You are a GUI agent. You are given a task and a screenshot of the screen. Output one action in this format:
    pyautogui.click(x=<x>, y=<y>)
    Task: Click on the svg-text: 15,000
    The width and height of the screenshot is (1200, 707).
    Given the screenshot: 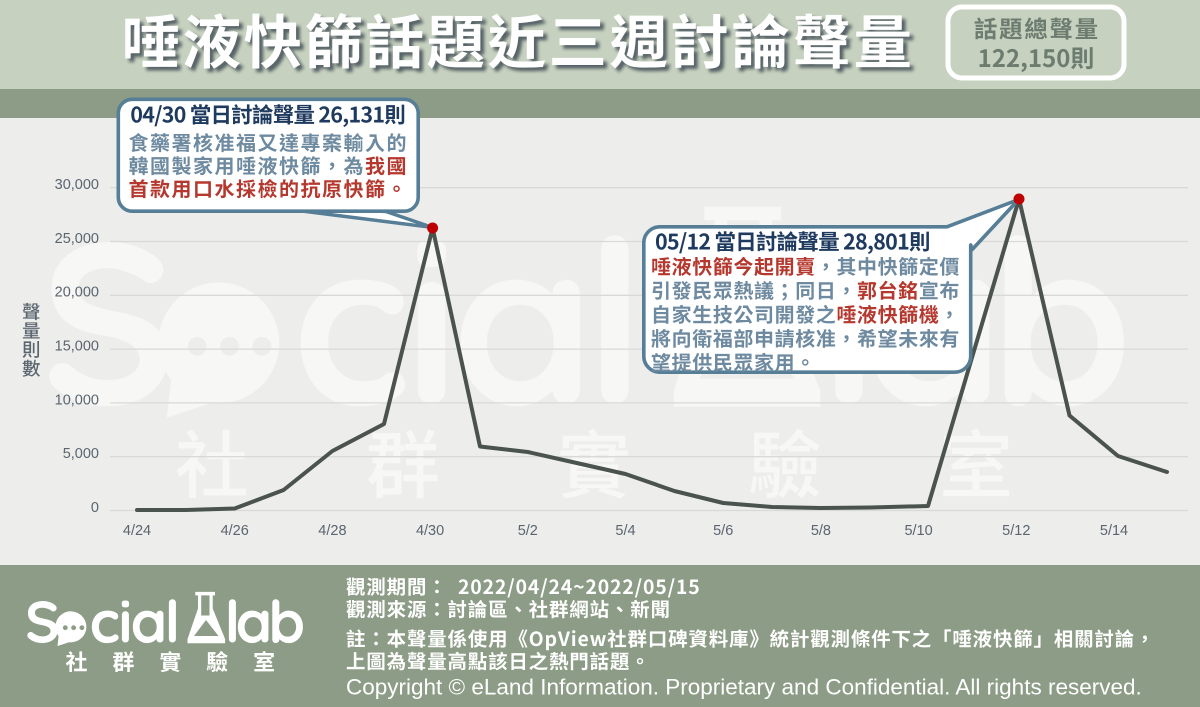 What is the action you would take?
    pyautogui.click(x=77, y=347)
    